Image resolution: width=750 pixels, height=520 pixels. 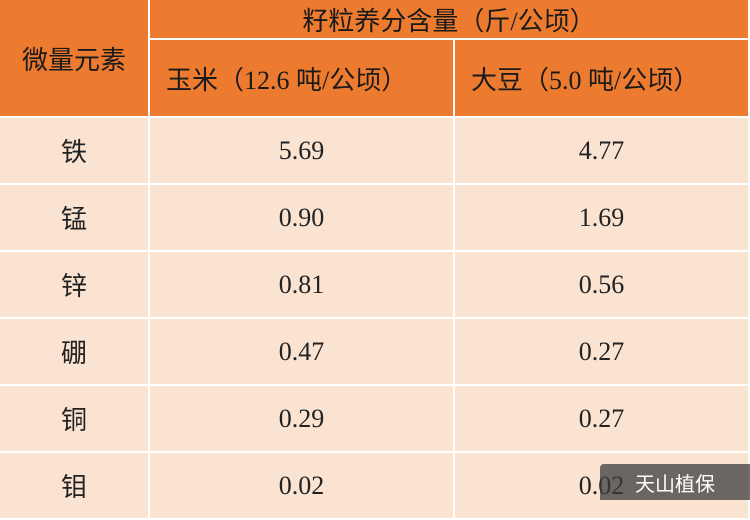 What do you see at coordinates (75, 59) in the screenshot?
I see `row-label-header: 微量元素` at bounding box center [75, 59].